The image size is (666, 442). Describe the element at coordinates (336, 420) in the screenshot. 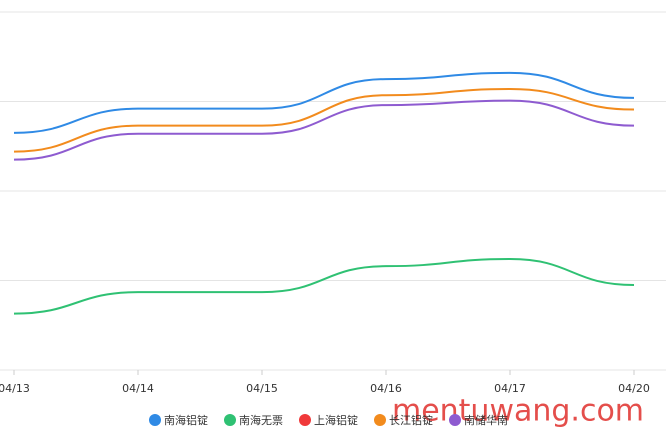

I see `legend-label: 上海铝锭` at that location.